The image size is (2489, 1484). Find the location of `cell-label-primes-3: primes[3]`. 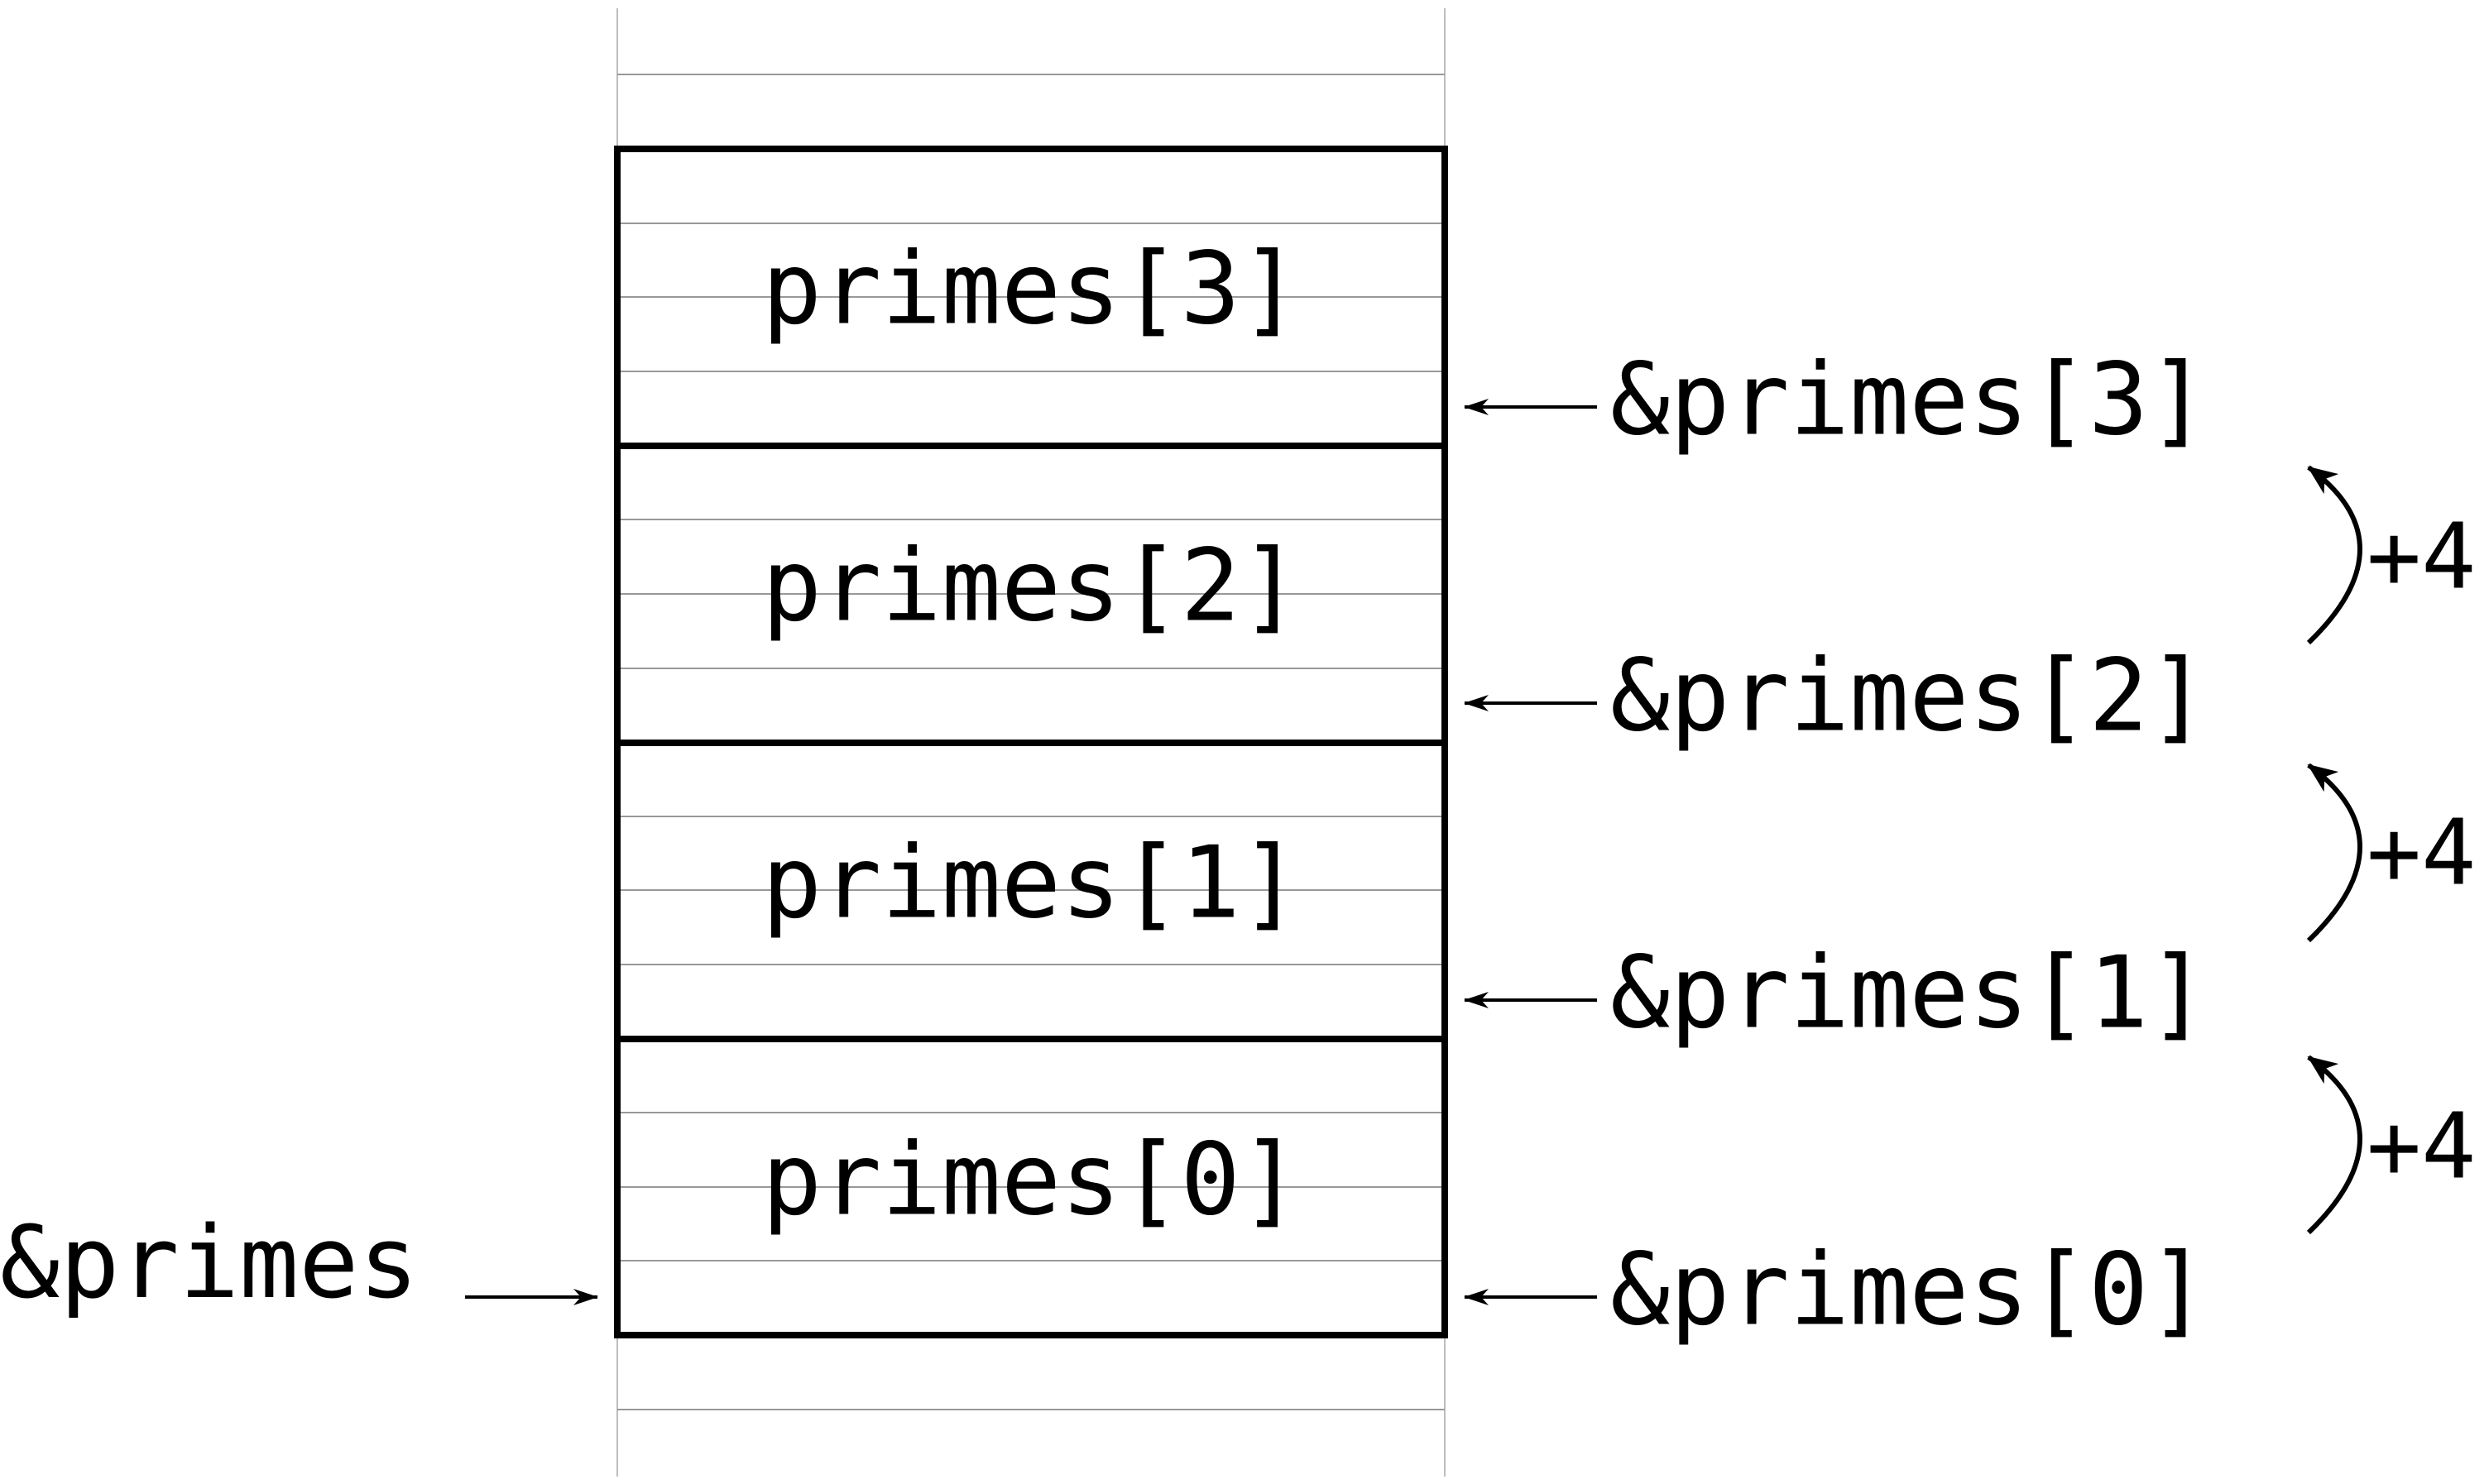

cell-label-primes-3: primes[3] is located at coordinates (1031, 289).